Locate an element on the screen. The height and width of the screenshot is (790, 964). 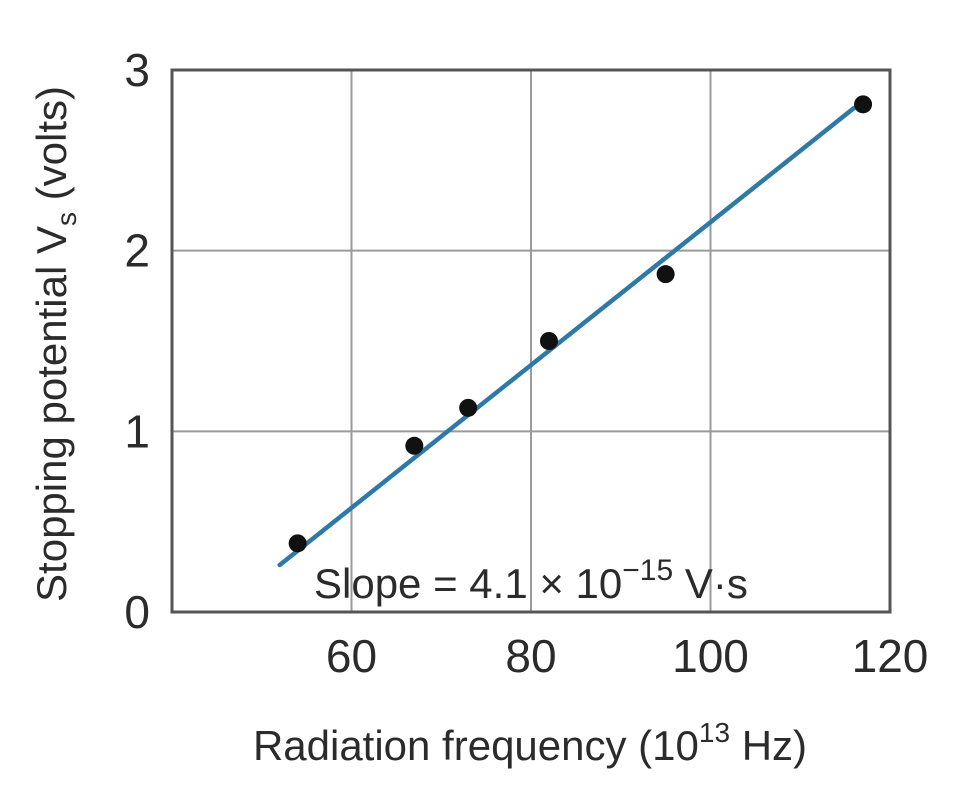
x-tick-label: 100 is located at coordinates (710, 656).